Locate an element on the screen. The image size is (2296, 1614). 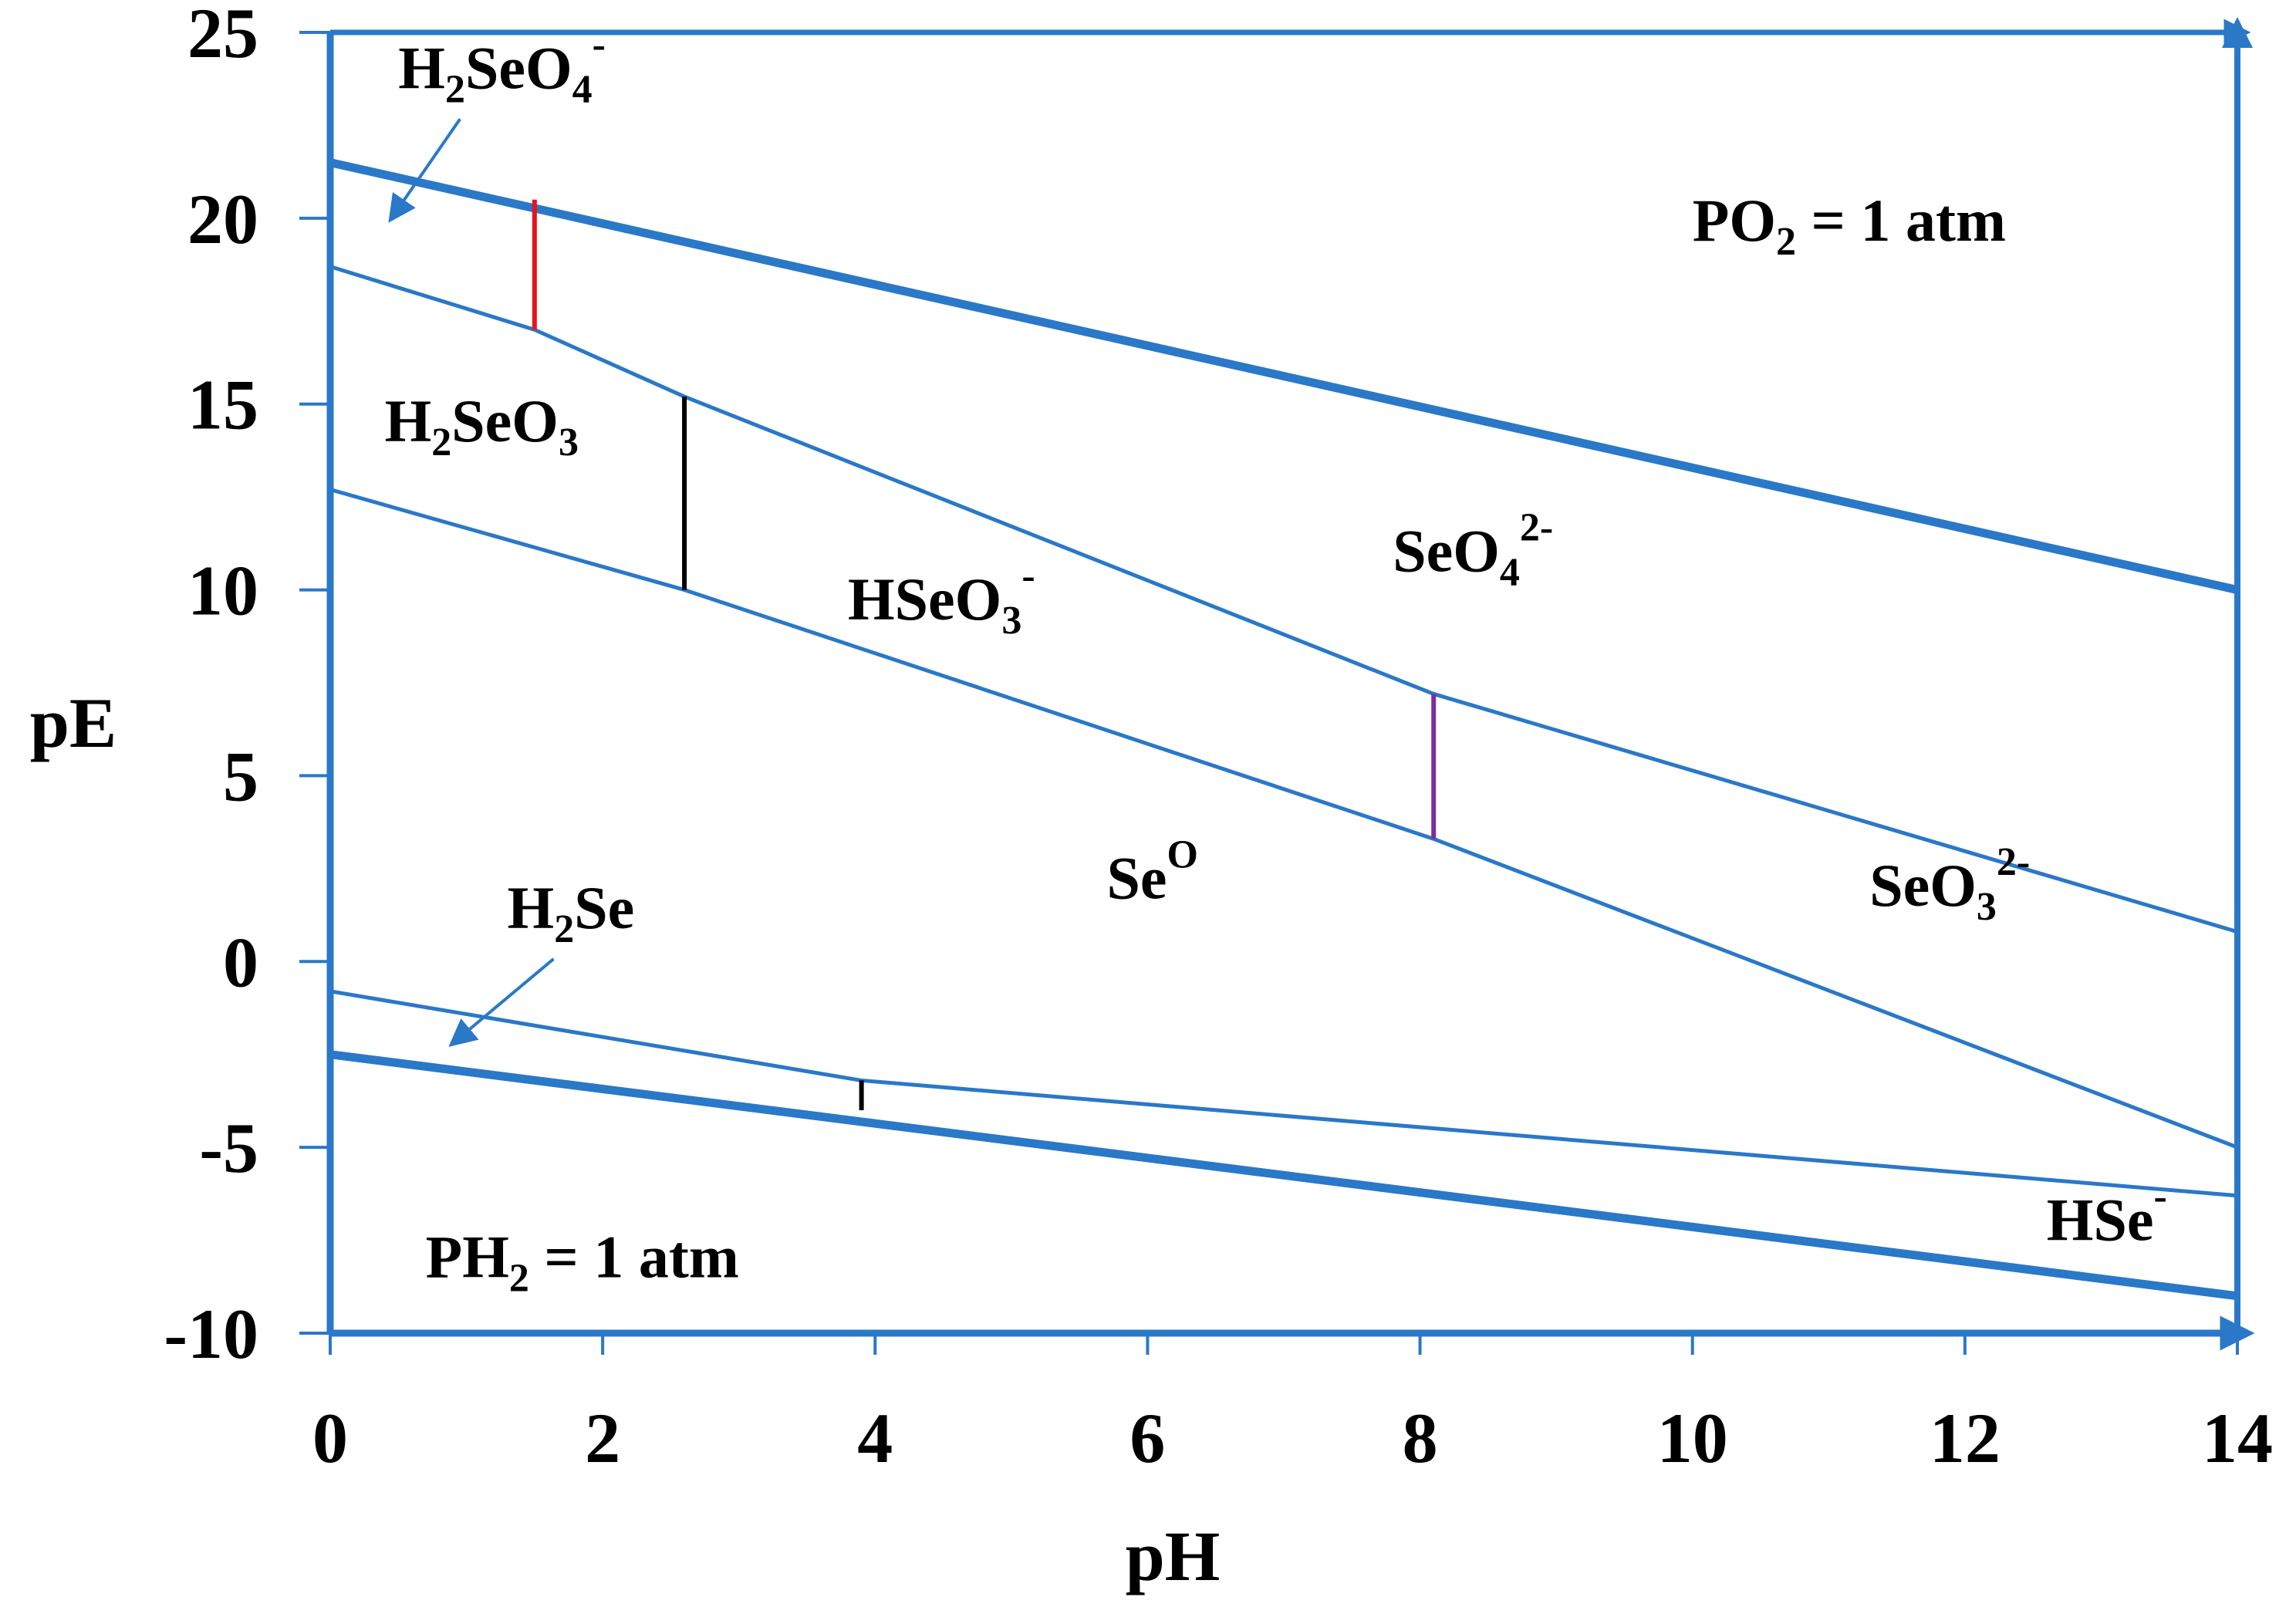
h2seo4-label: H2SeO4- is located at coordinates (502, 67).